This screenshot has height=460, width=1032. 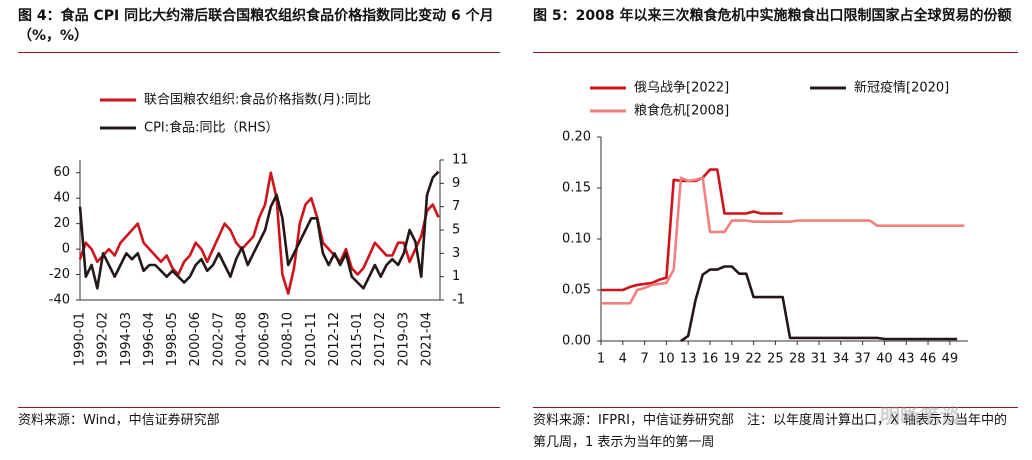 I want to click on x-tick-label: 1, so click(x=601, y=359).